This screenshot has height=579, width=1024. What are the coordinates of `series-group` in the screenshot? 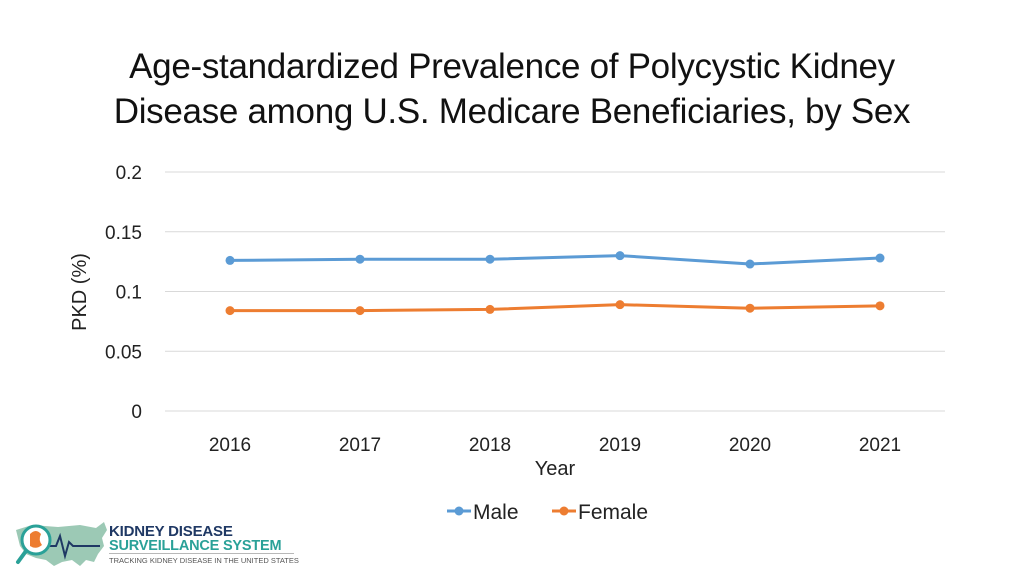 It's located at (555, 283).